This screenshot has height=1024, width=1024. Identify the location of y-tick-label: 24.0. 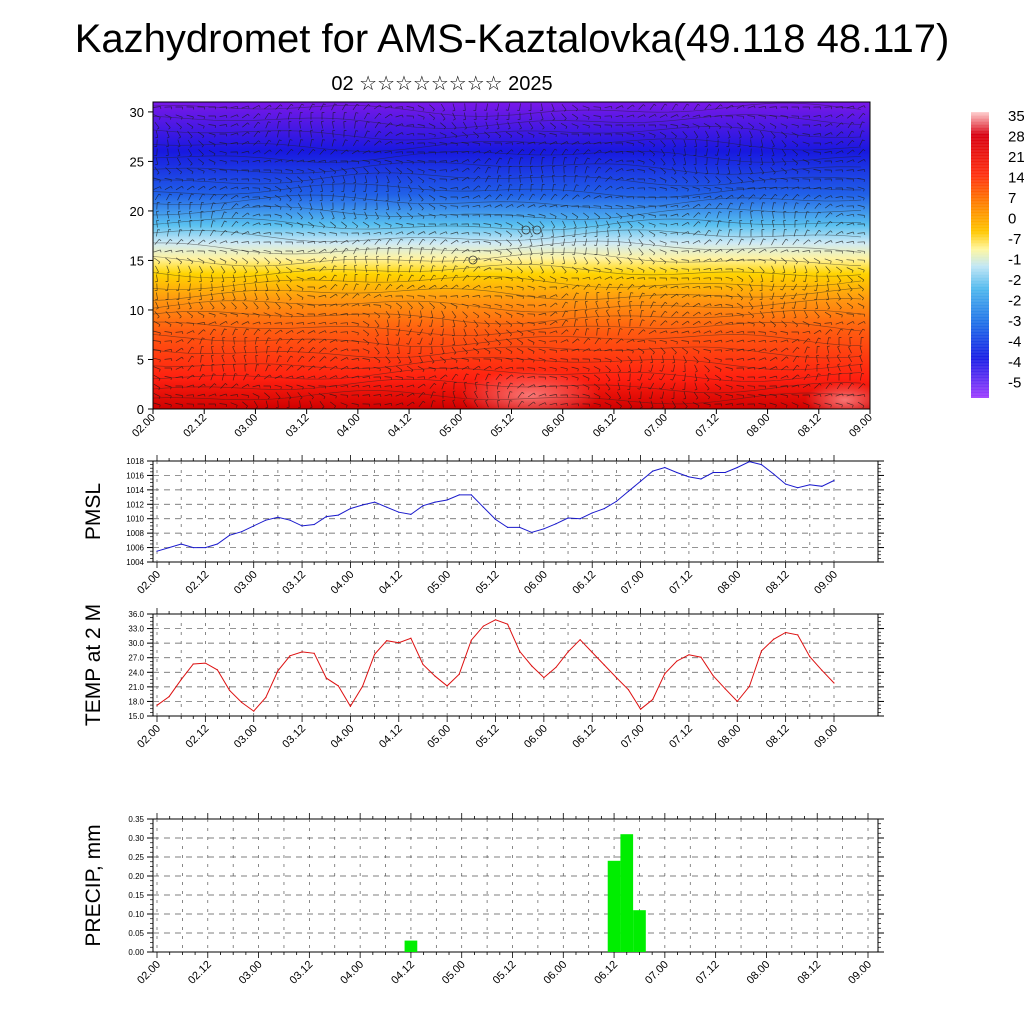
(136, 672).